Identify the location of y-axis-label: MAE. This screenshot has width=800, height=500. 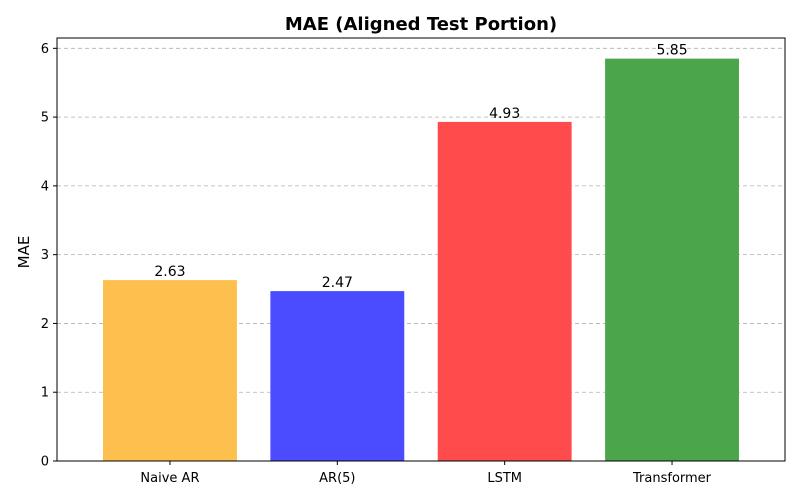
(24, 252).